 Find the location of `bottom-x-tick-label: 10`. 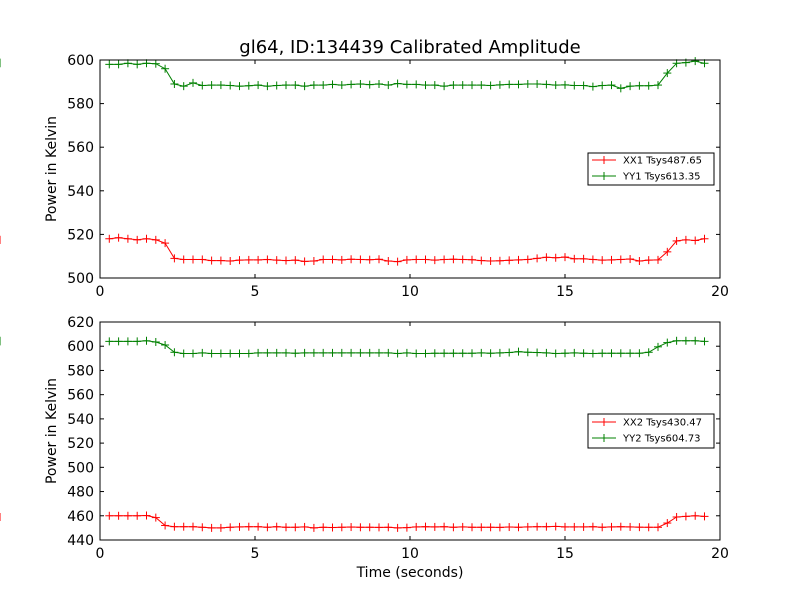

bottom-x-tick-label: 10 is located at coordinates (410, 554).